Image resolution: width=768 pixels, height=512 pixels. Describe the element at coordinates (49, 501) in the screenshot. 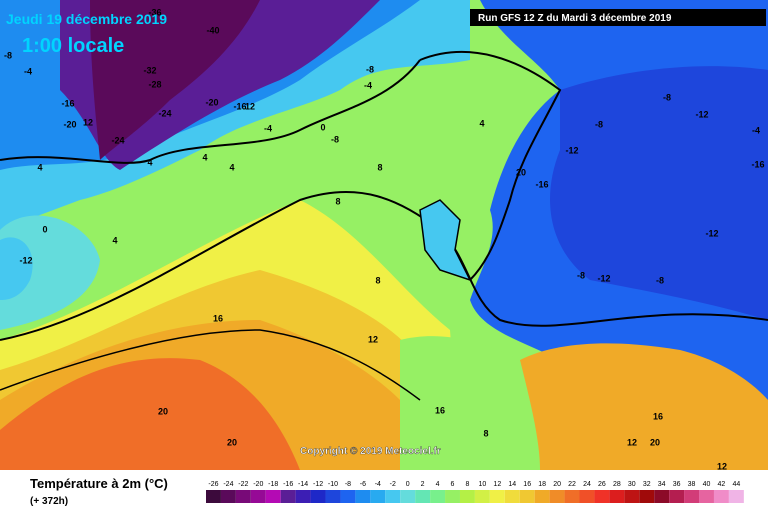

I see `legend-lead: (+ 372h)` at that location.